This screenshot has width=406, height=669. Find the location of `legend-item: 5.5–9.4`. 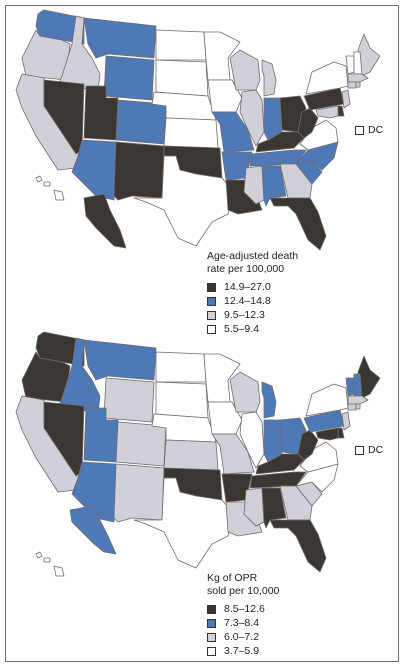

legend-item: 5.5–9.4 is located at coordinates (252, 329).